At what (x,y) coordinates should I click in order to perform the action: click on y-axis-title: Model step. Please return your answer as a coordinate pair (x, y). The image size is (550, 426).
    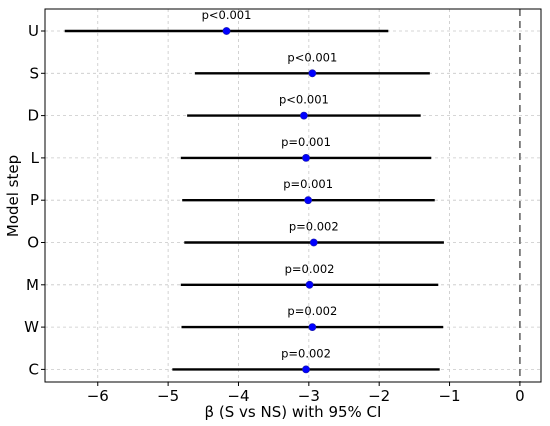
    Looking at the image, I should click on (13, 196).